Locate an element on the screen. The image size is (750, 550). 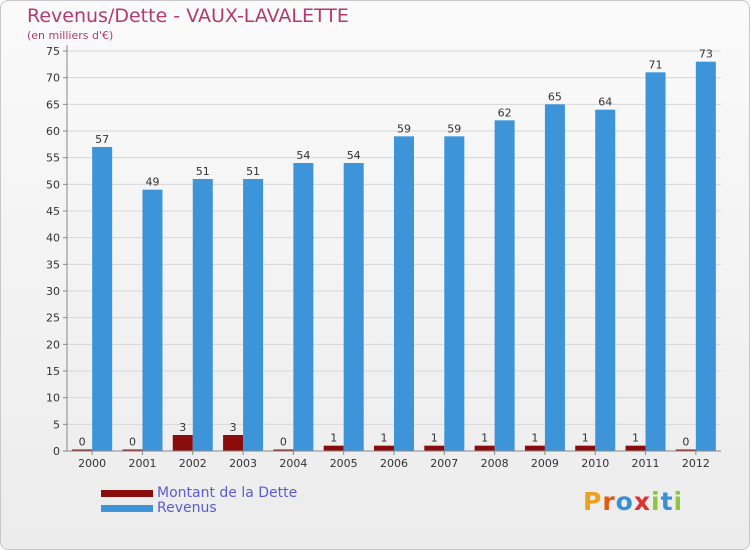
proxiti-logo: Proxiti is located at coordinates (633, 501).